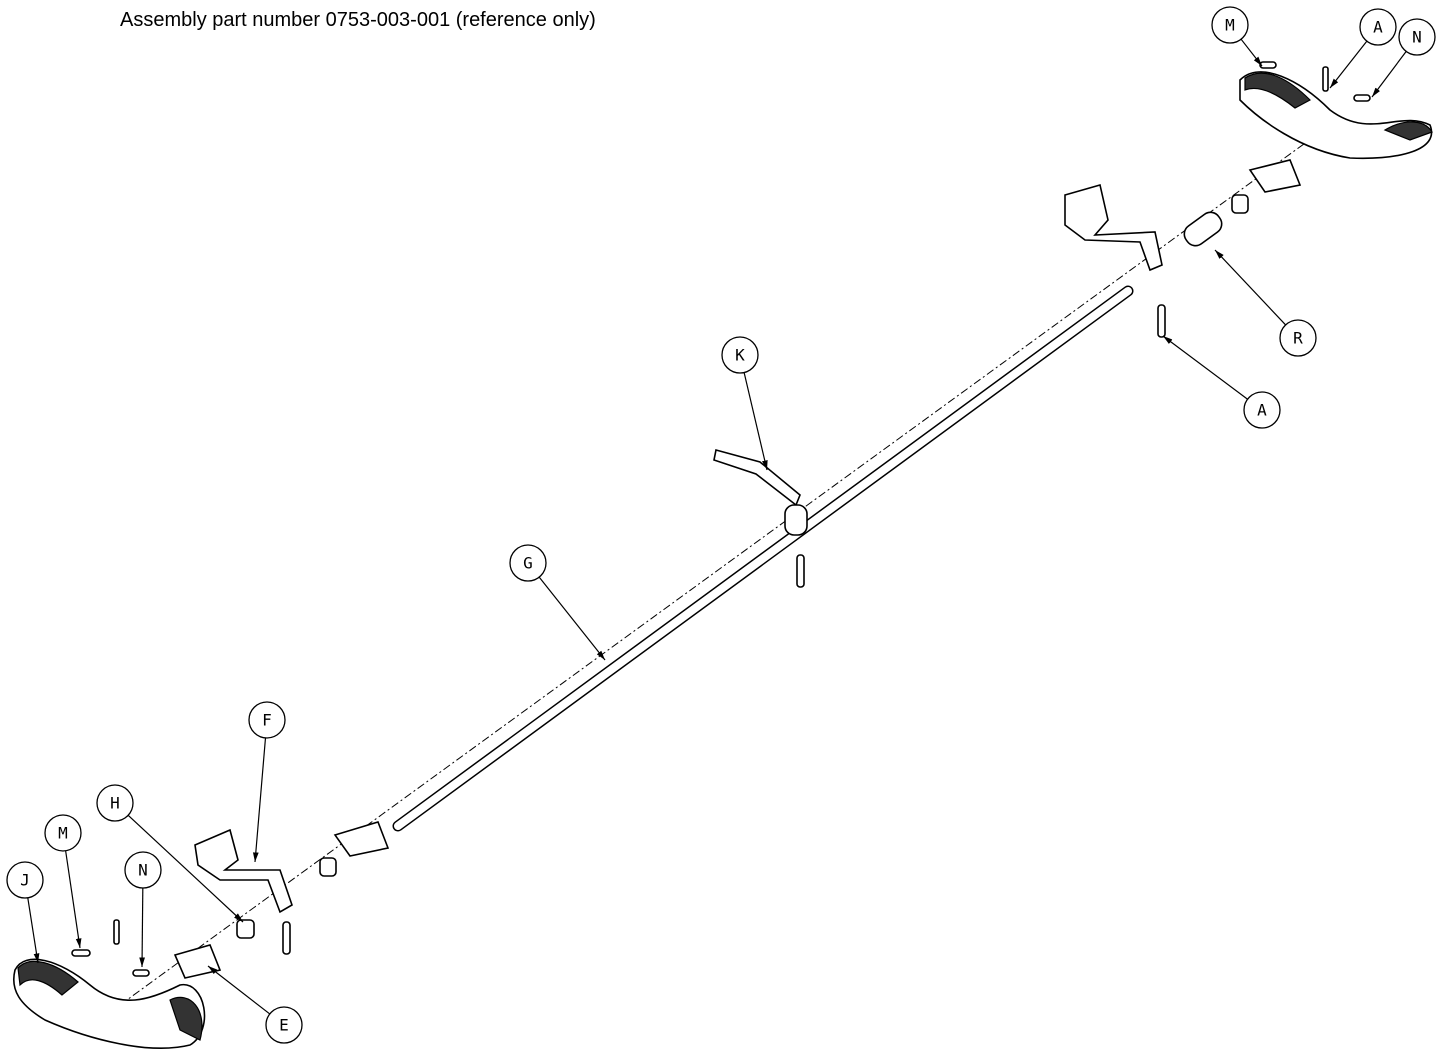  Describe the element at coordinates (757, 478) in the screenshot. I see `lever-k` at that location.